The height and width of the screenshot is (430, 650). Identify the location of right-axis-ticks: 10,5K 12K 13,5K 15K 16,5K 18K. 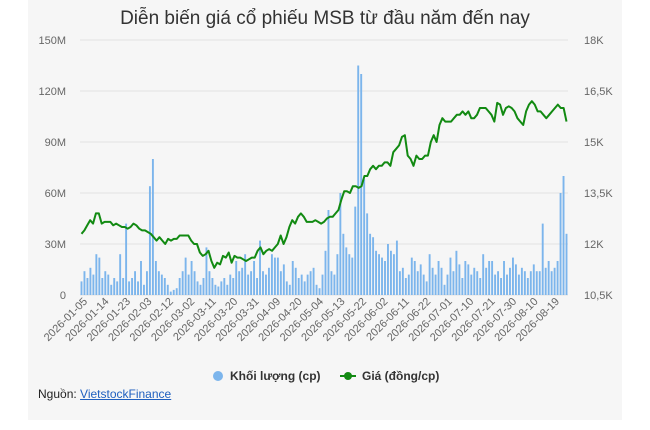
(598, 168).